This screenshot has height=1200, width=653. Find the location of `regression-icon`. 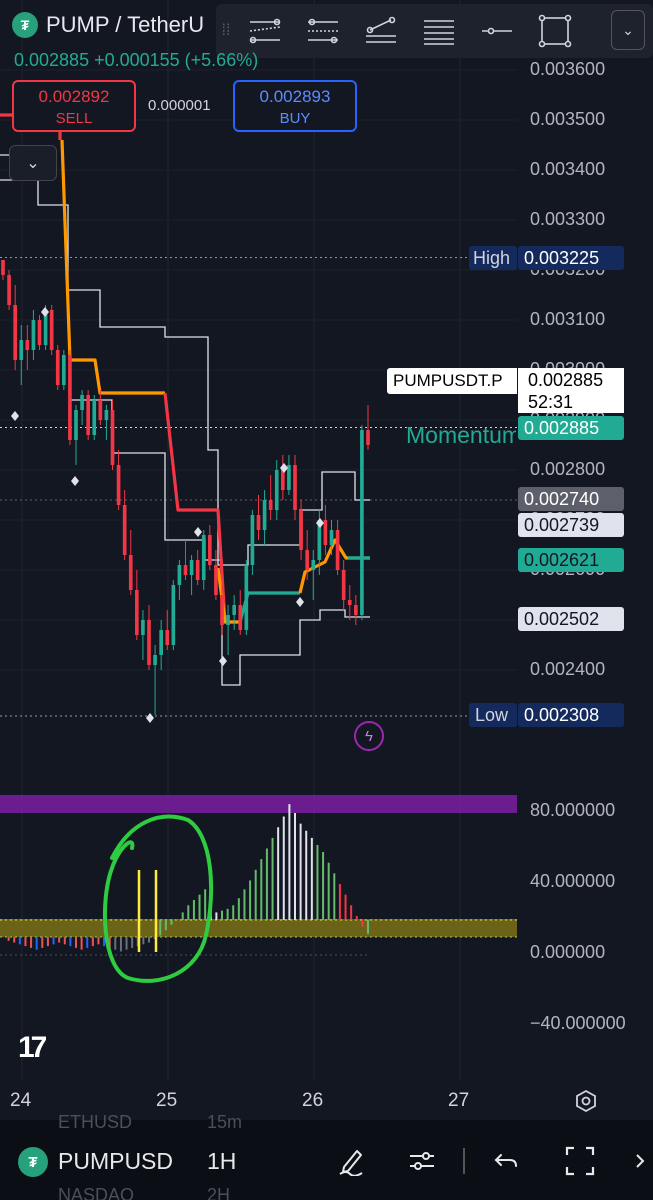

regression-icon is located at coordinates (323, 31).